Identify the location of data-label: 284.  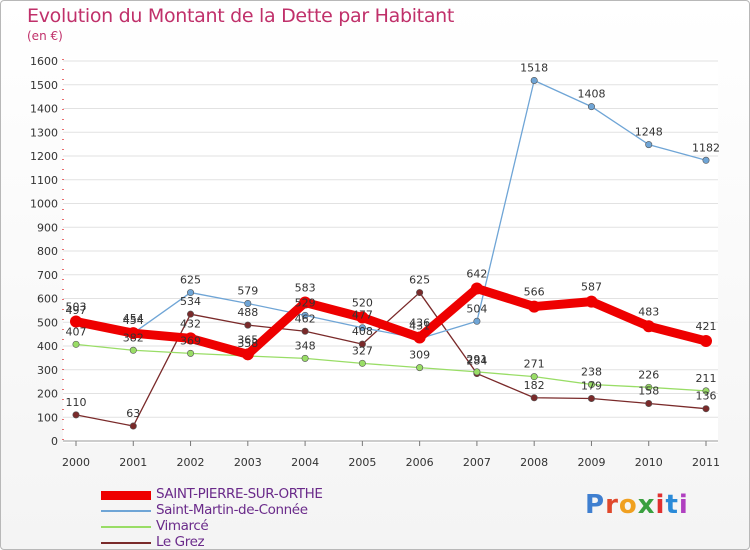
(476, 361).